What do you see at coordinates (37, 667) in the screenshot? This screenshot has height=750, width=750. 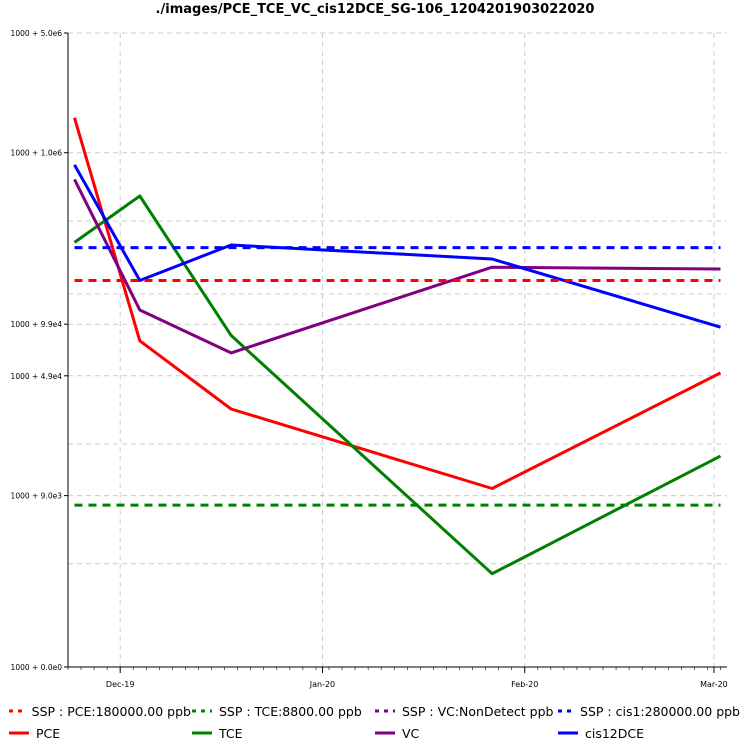 I see `y-tick-label: 1000 + 0.0e0` at bounding box center [37, 667].